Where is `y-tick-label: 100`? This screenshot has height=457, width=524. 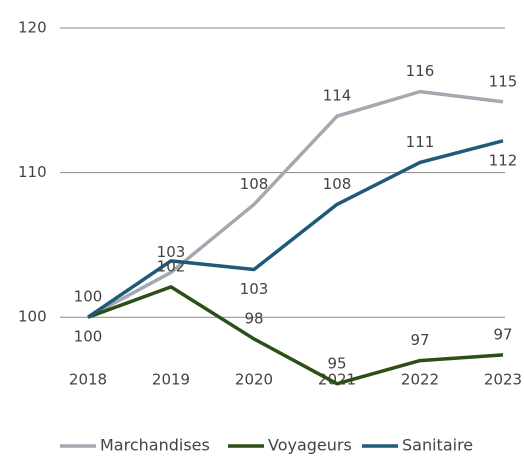
y-tick-label: 100 is located at coordinates (32, 317).